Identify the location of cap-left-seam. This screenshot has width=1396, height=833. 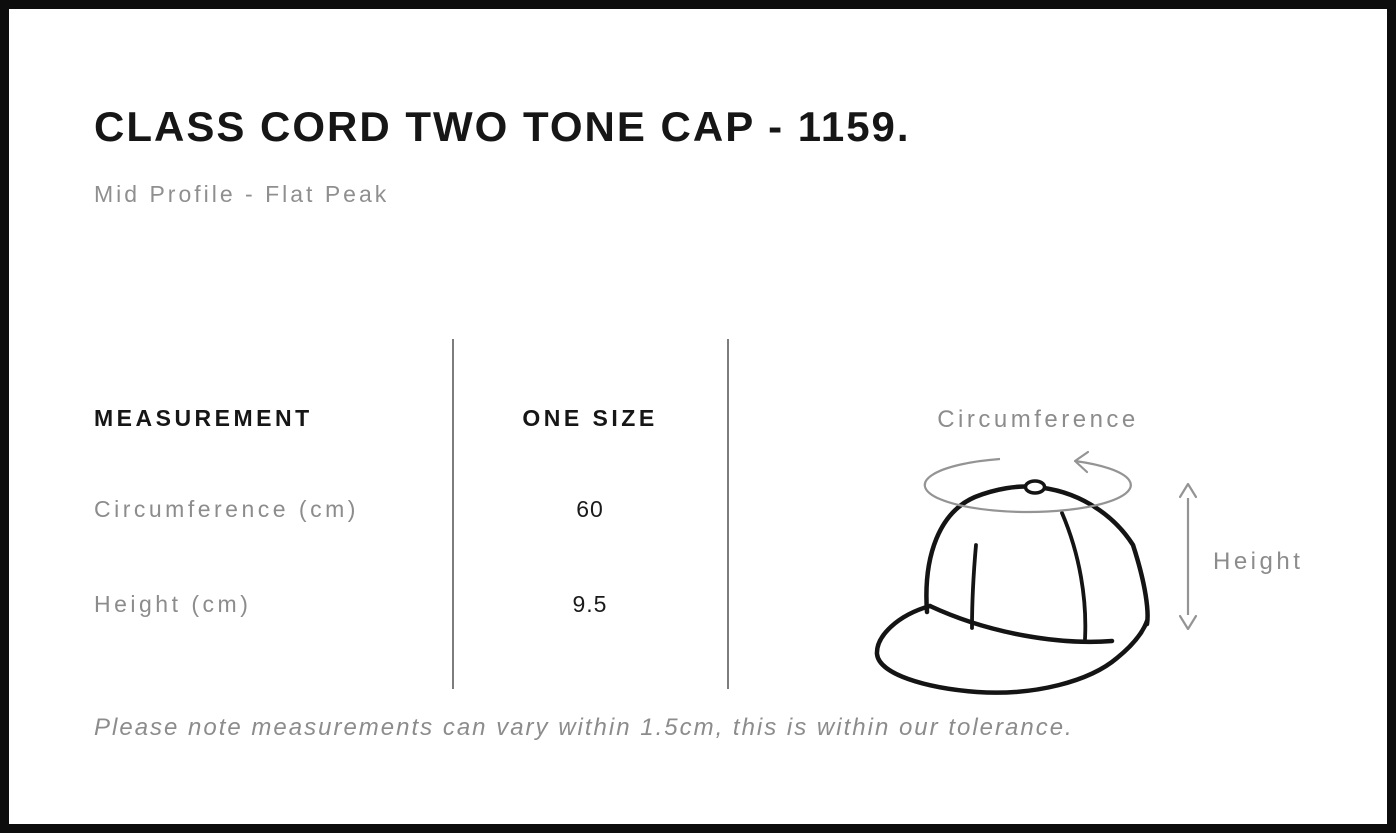
(974, 586).